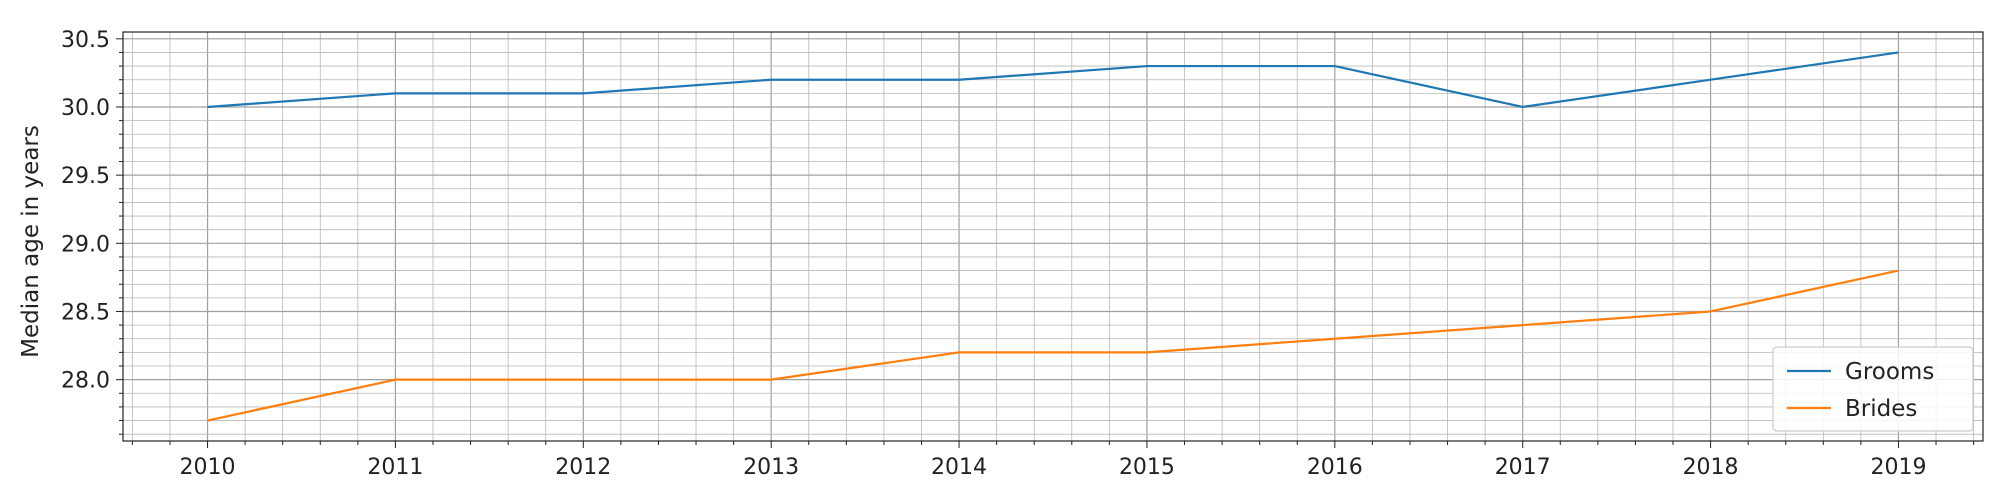 Image resolution: width=2000 pixels, height=500 pixels. What do you see at coordinates (85, 381) in the screenshot?
I see `y-tick-label: 28.0` at bounding box center [85, 381].